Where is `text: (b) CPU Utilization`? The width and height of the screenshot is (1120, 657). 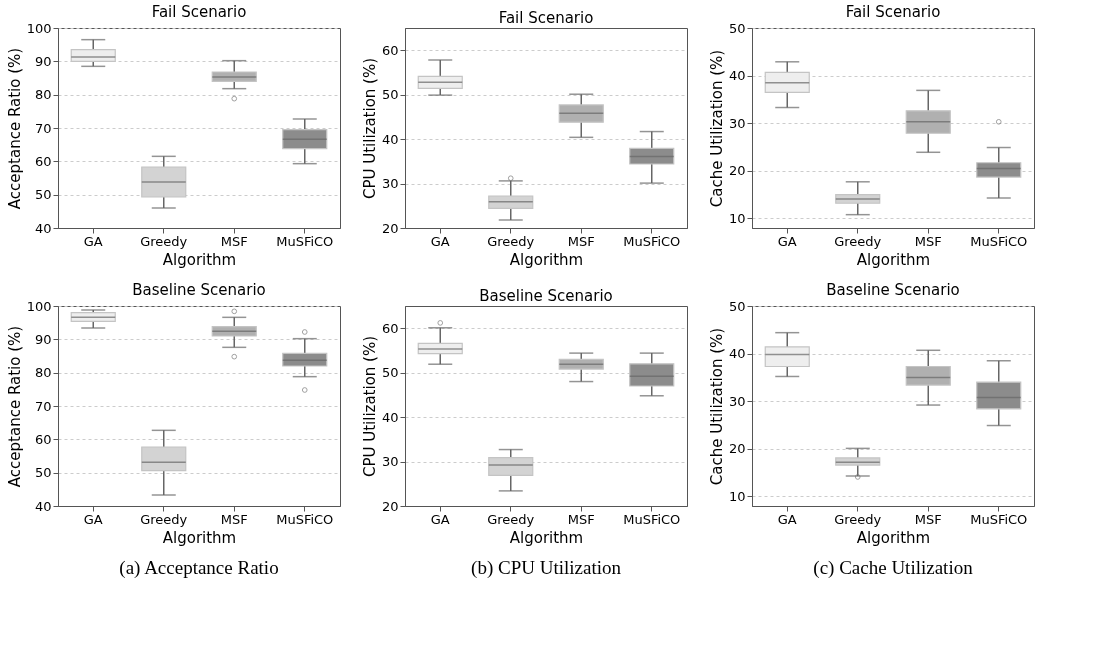 text: (b) CPU Utilization is located at coordinates (546, 568).